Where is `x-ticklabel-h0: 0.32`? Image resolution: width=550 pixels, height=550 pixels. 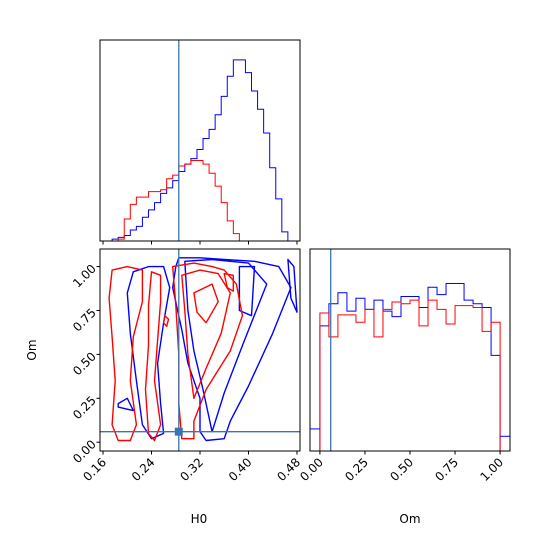
x-ticklabel-h0: 0.32 is located at coordinates (191, 469).